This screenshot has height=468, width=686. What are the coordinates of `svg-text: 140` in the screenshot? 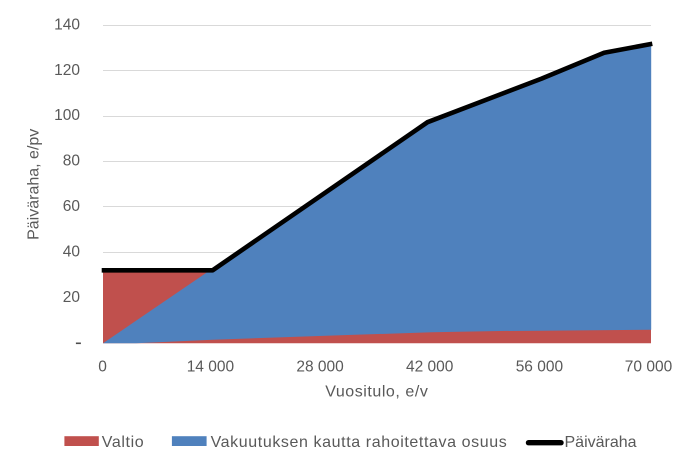 It's located at (67, 24).